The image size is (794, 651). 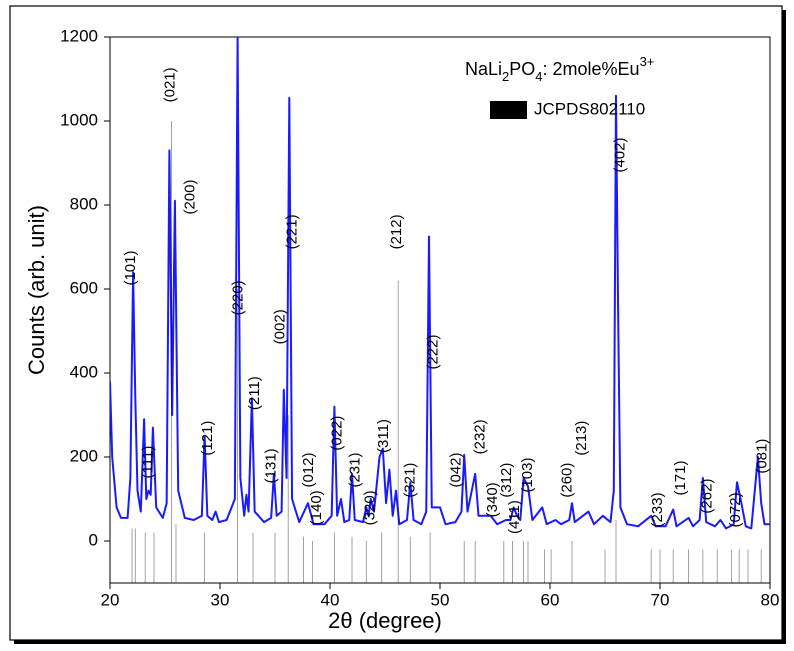 I want to click on miller-index: (200), so click(x=189, y=197).